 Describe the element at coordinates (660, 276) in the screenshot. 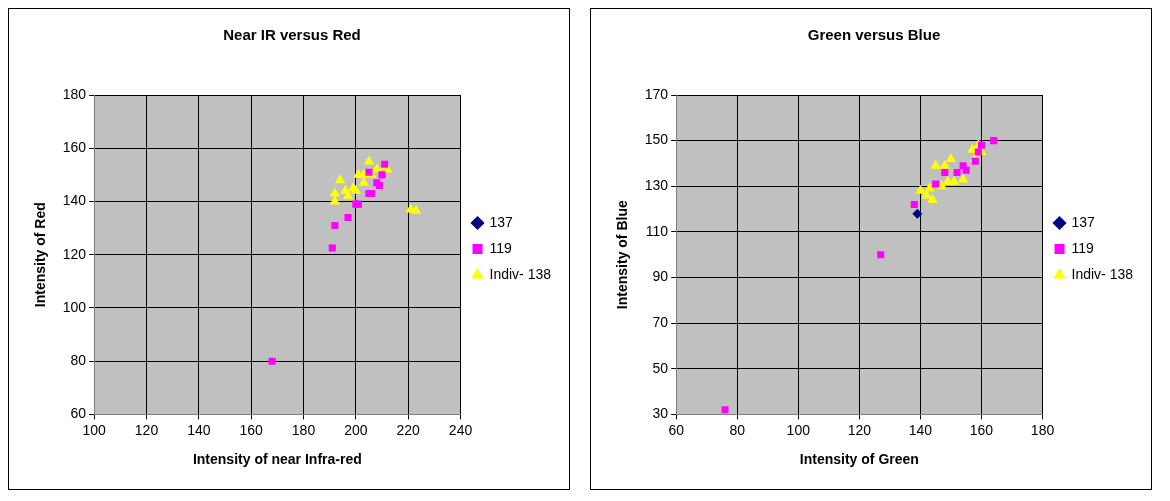

I see `y-tick-label: 90` at that location.